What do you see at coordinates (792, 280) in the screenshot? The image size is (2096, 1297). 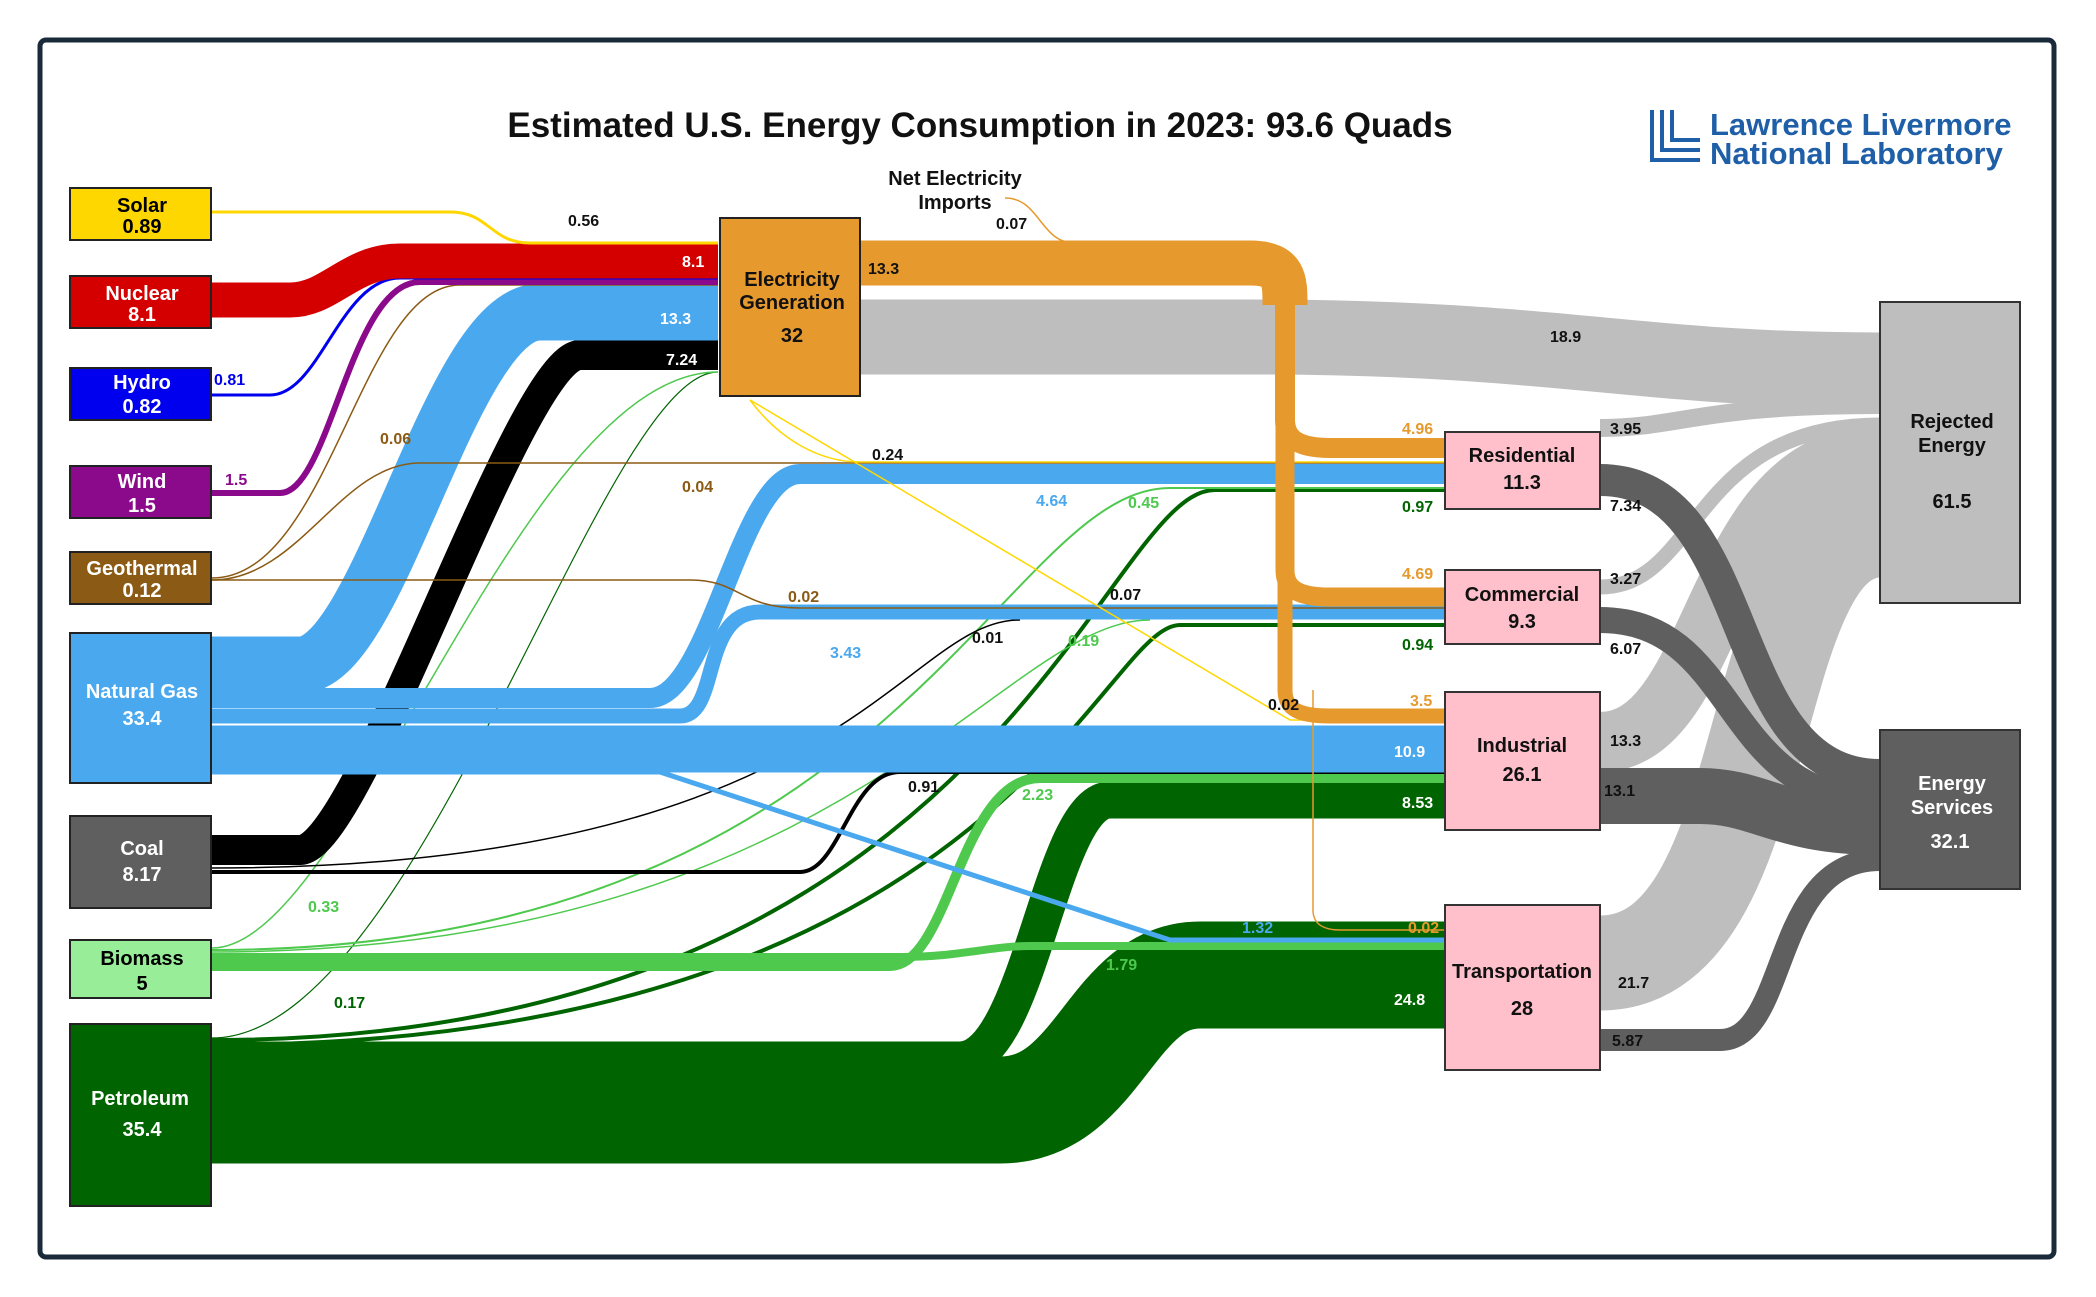 I see `electricity-line-1: Electricity` at bounding box center [792, 280].